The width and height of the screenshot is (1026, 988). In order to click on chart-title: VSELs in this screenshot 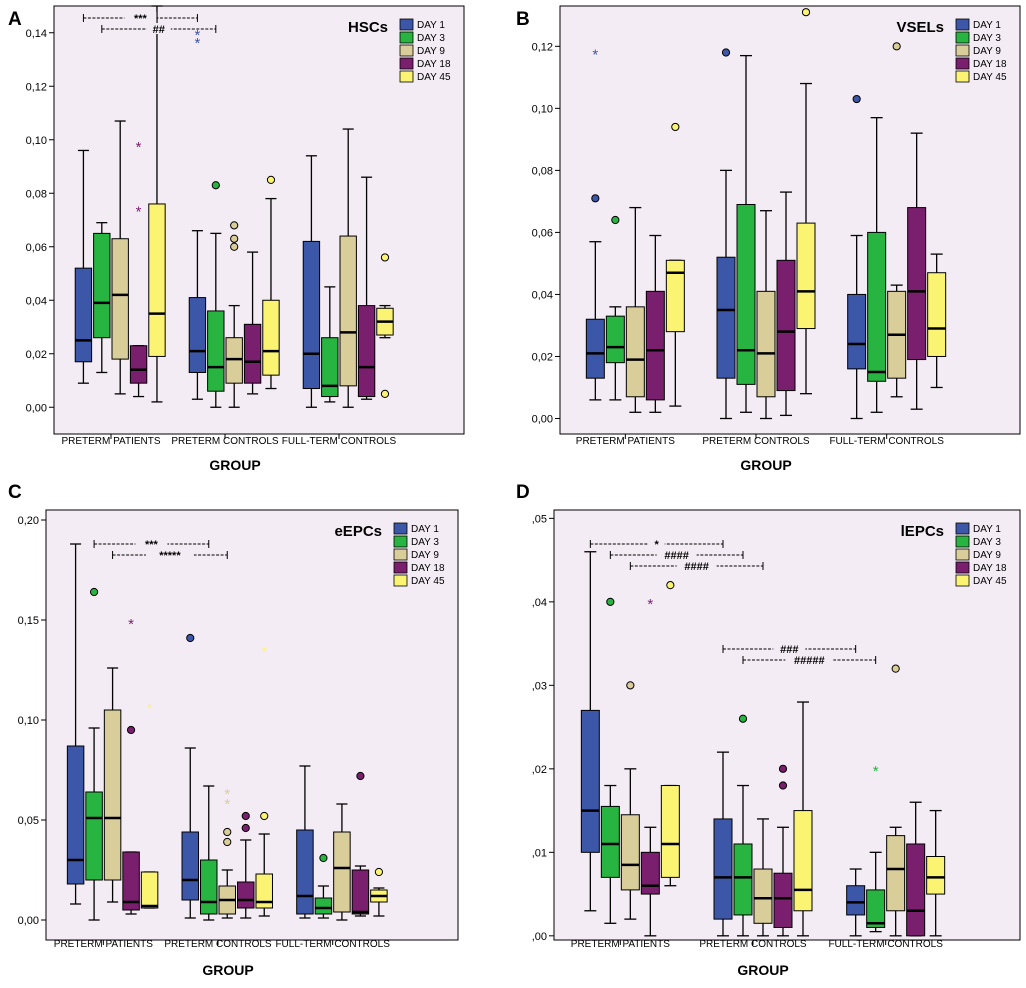, I will do `click(920, 27)`.